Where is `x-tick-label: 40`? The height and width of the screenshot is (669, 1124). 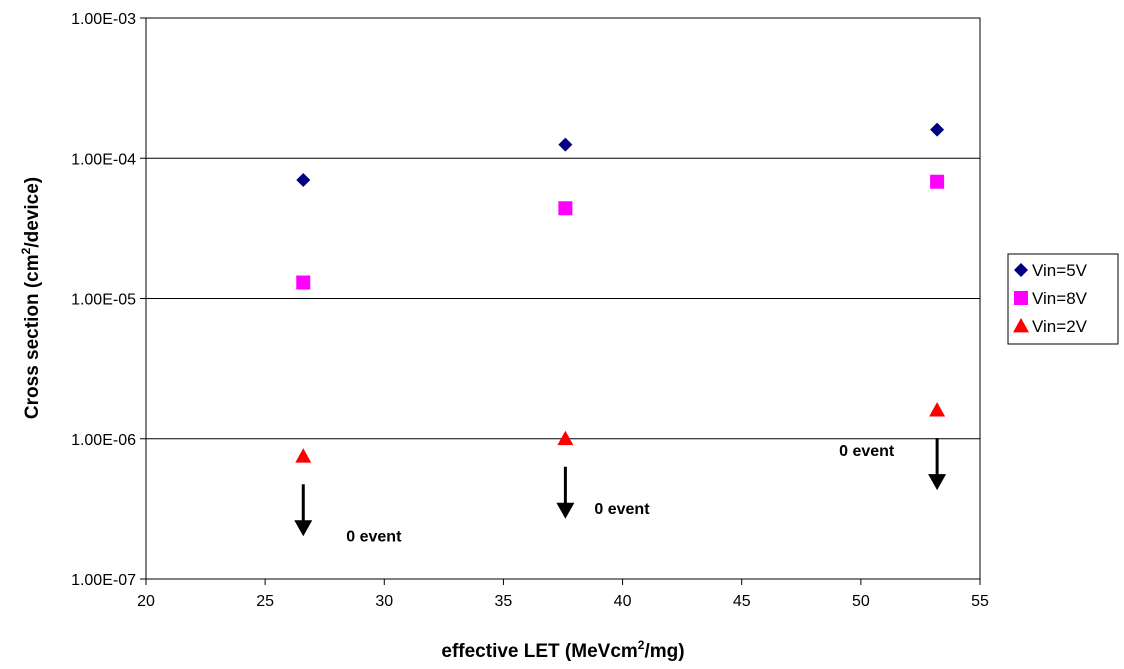
x-tick-label: 40 is located at coordinates (623, 601).